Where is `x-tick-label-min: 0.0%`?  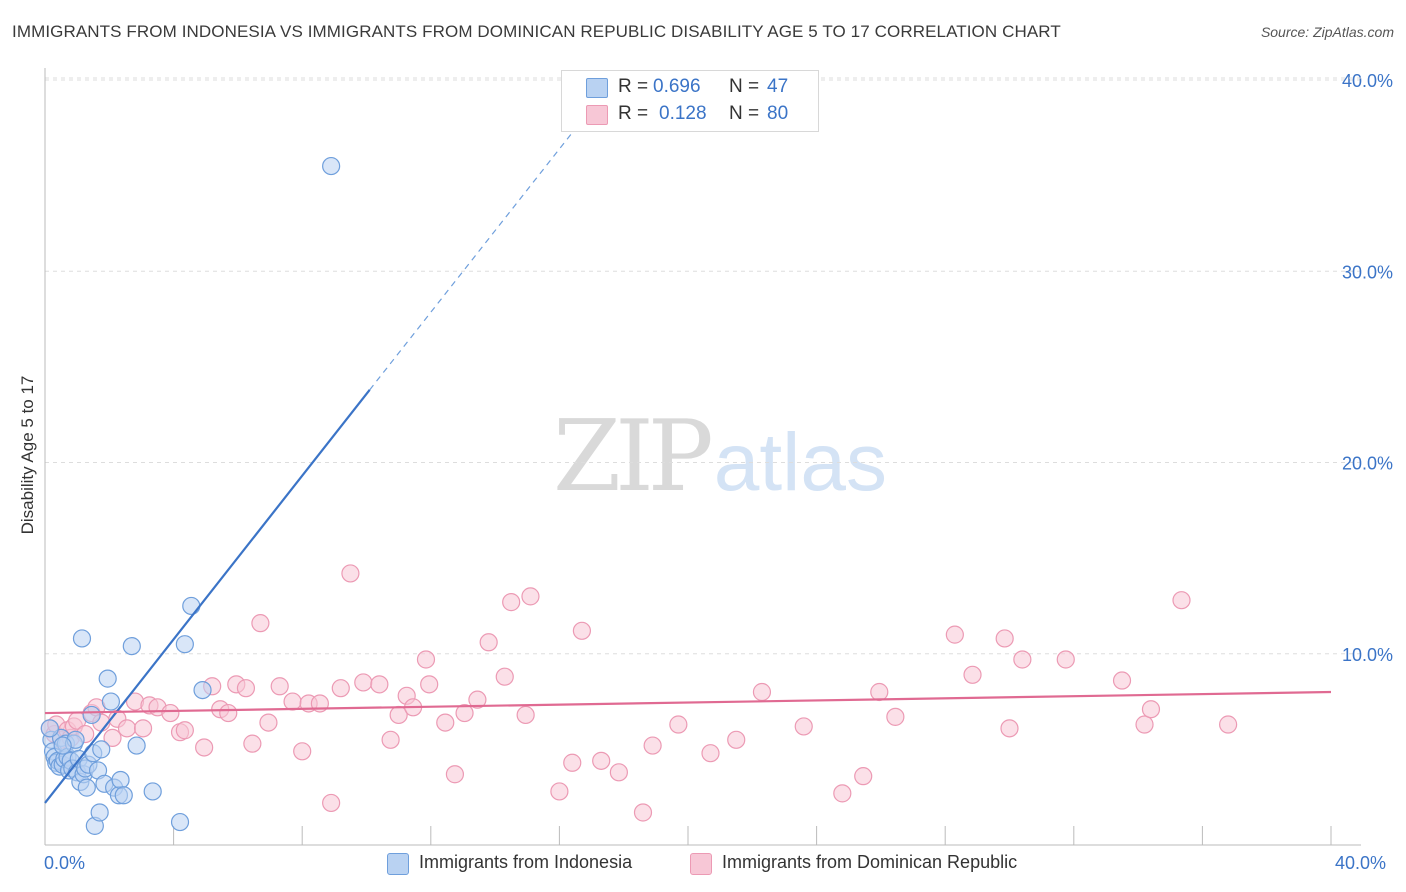
x-tick-label-min: 0.0% is located at coordinates (65, 863).